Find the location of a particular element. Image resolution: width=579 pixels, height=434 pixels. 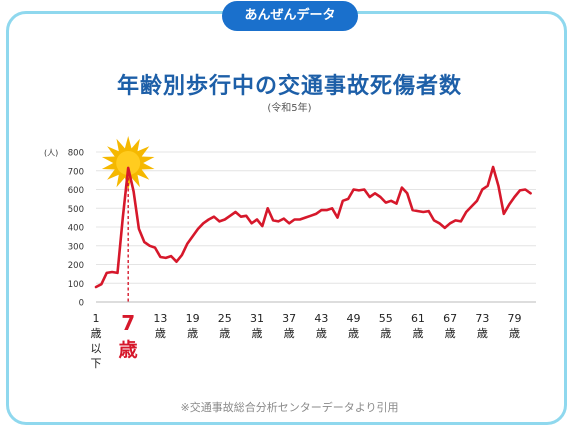

x-tick-label: 25 is located at coordinates (225, 318).